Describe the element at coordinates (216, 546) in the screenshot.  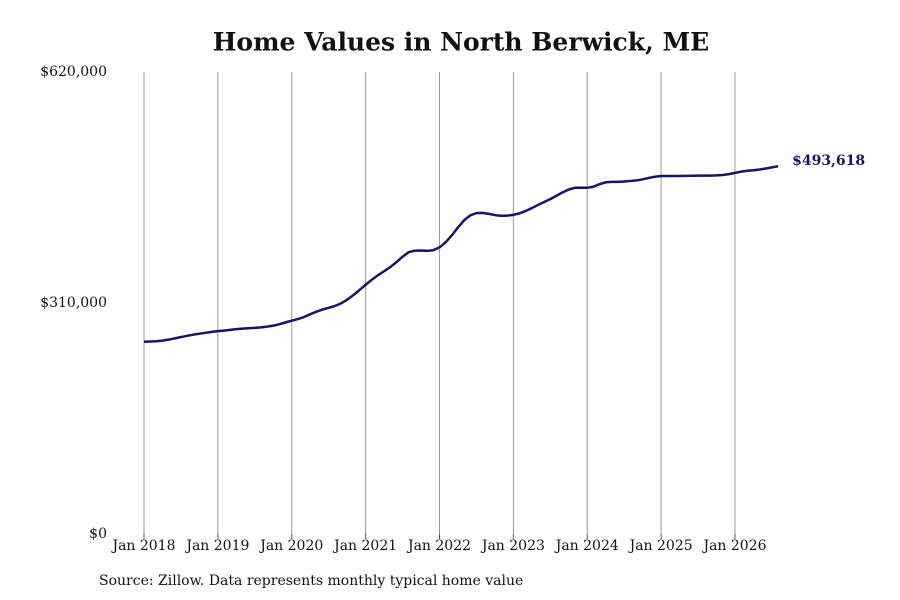
I see `x-tick-label: Jan 2019` at that location.